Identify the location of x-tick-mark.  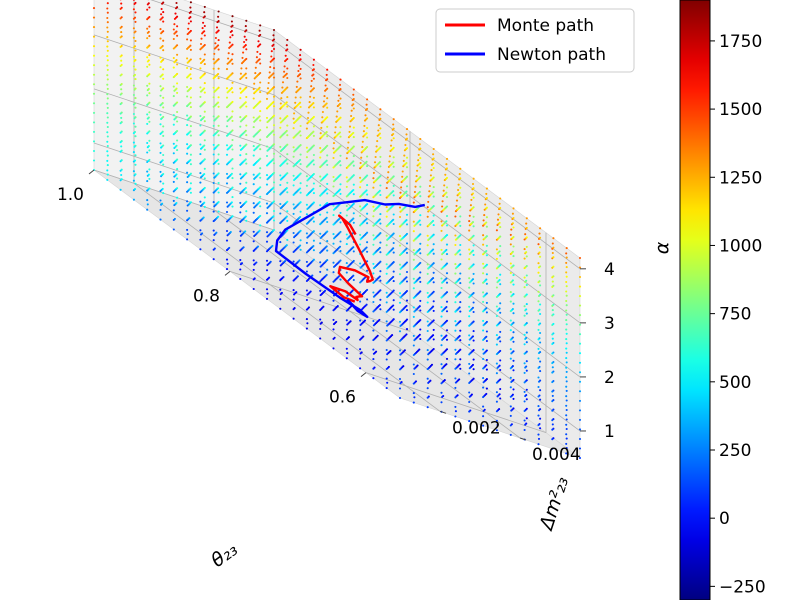
(91, 172).